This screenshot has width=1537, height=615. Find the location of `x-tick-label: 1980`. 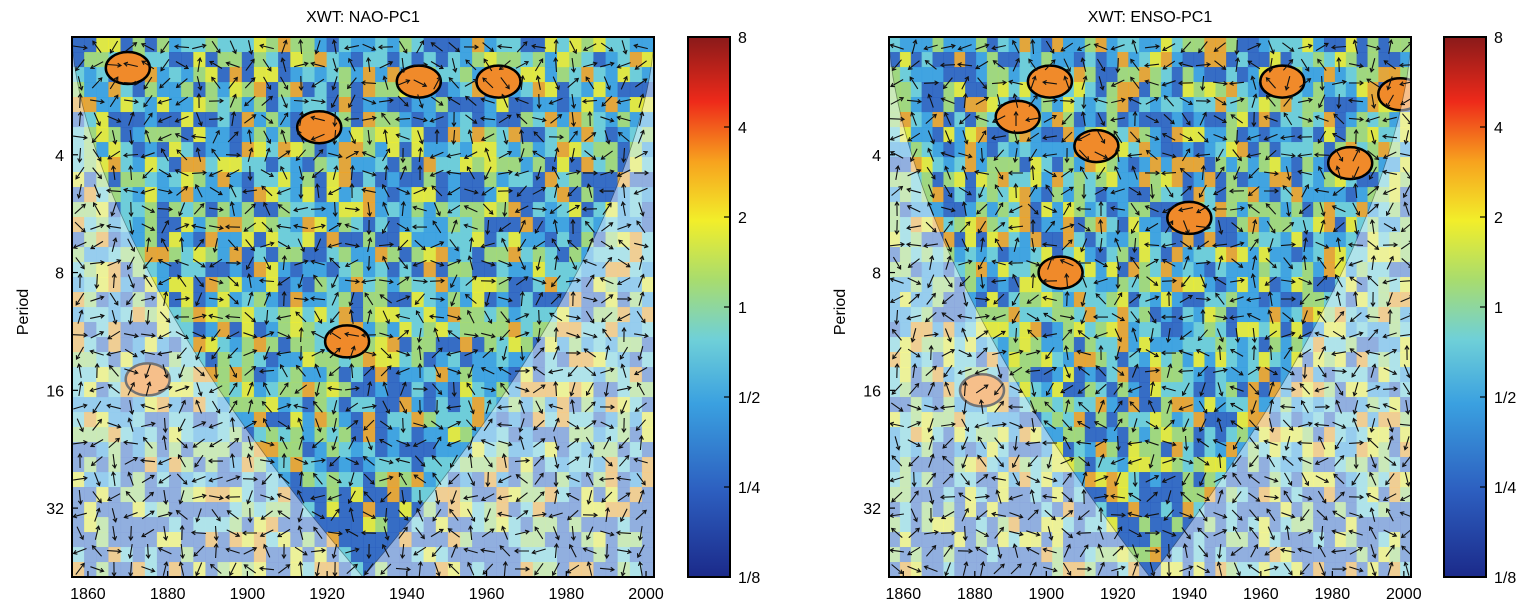

x-tick-label: 1980 is located at coordinates (567, 594).